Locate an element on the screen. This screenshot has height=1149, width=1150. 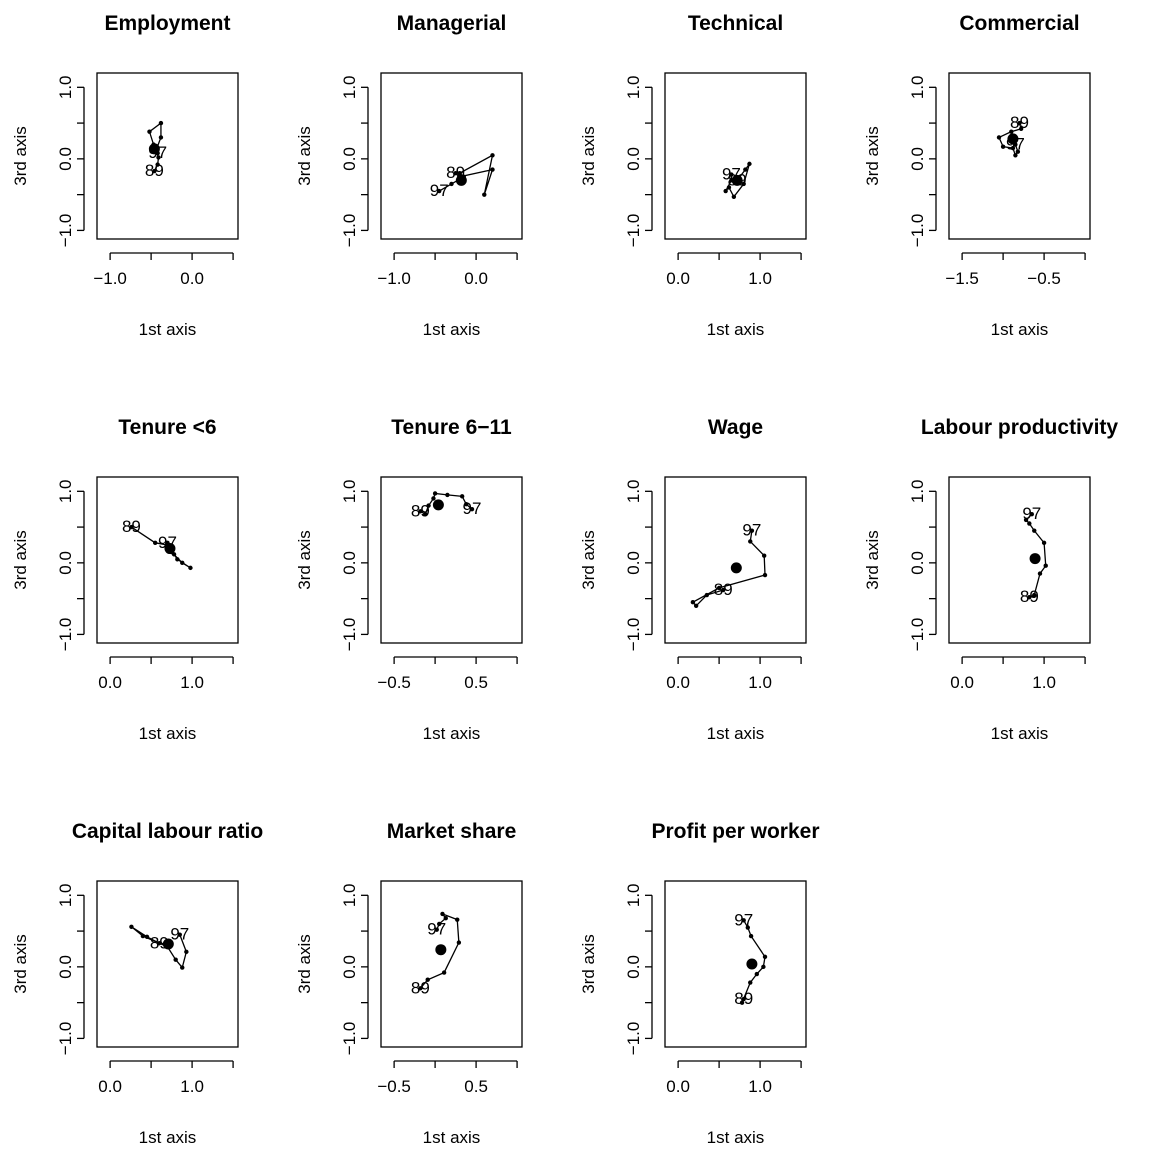
panel: Wage 0.0 1.0 1st axis −1.0 0.0 1.0 3rd axis 89 97 is located at coordinates (693, 579).